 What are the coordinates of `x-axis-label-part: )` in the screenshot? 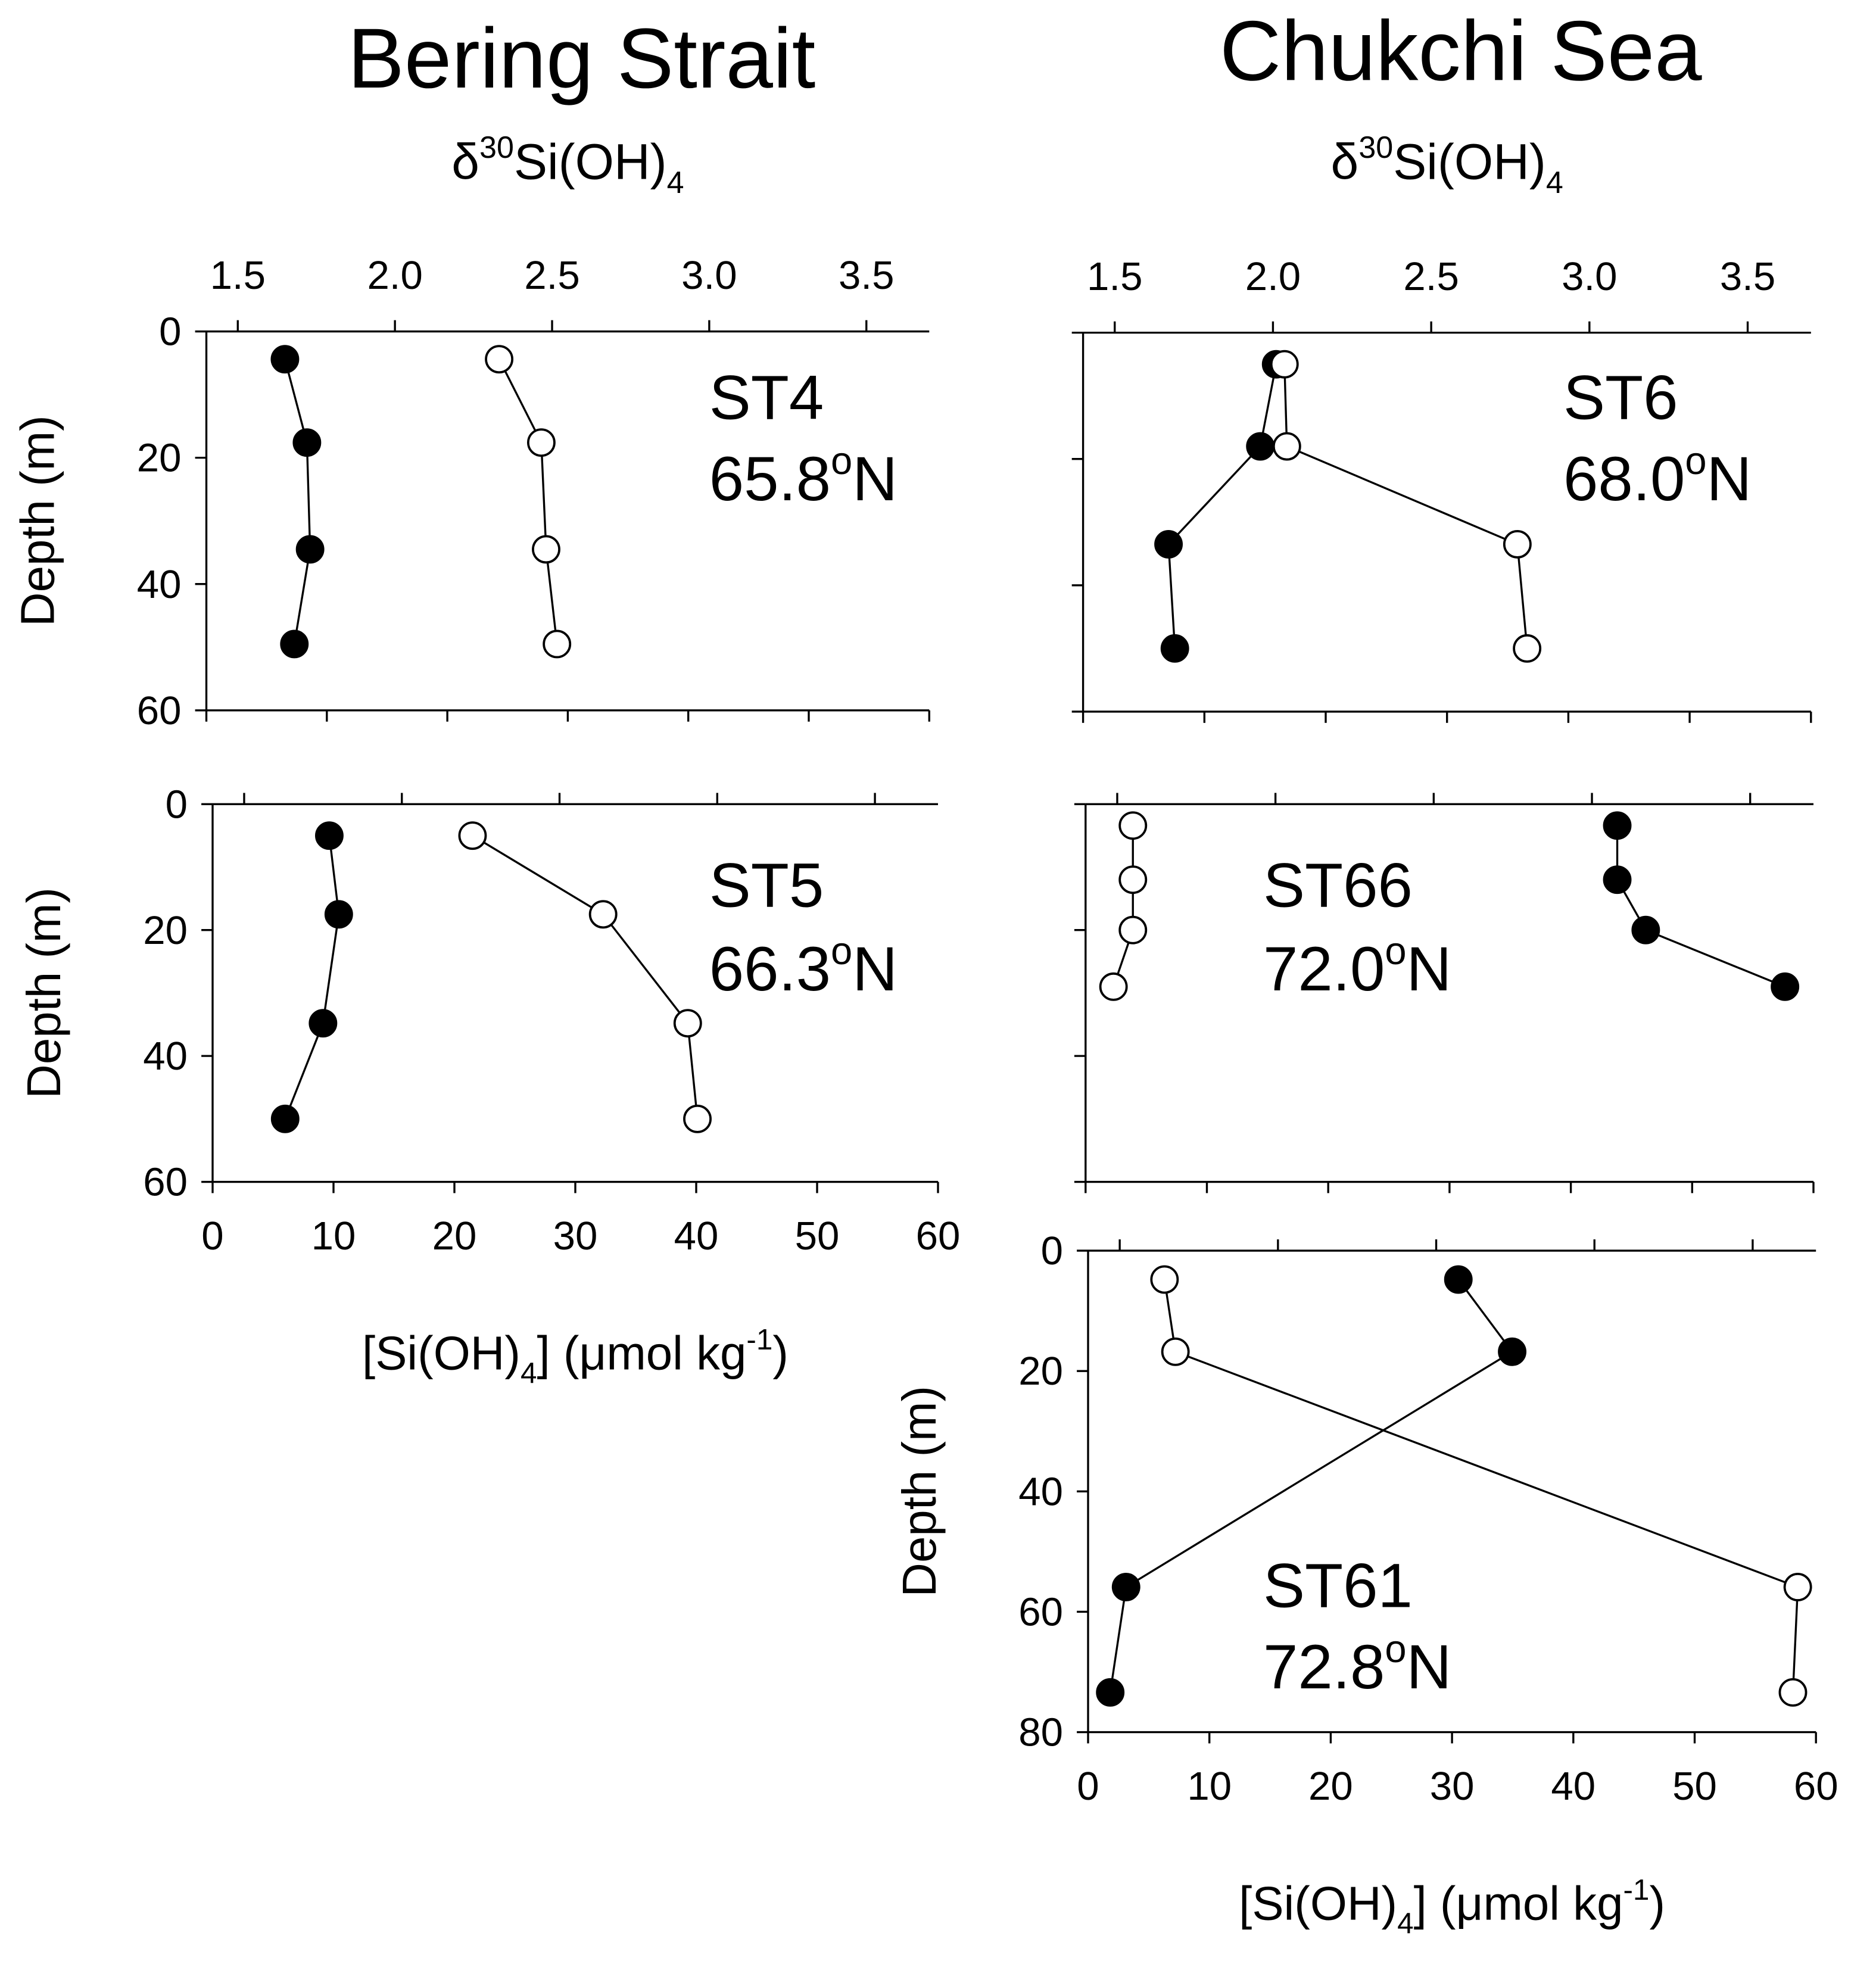 It's located at (1657, 1903).